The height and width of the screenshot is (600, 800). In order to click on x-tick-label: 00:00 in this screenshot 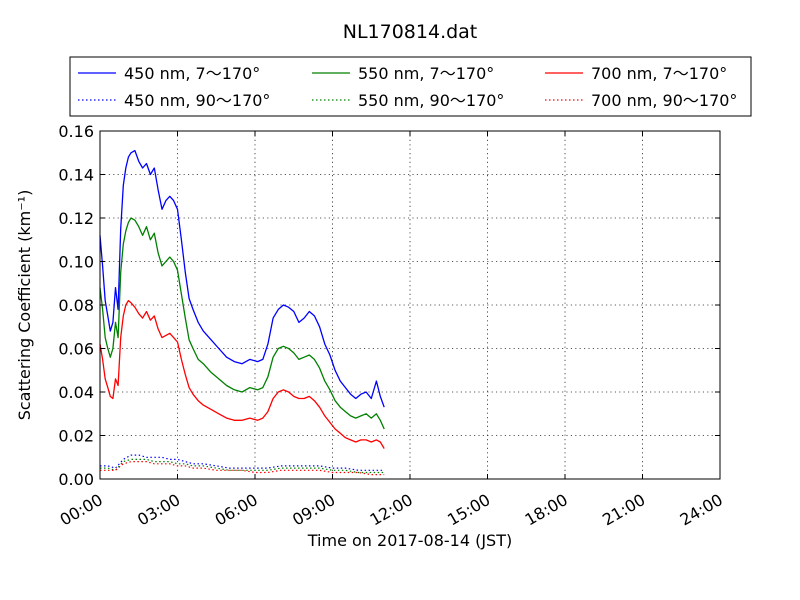, I will do `click(81, 510)`.